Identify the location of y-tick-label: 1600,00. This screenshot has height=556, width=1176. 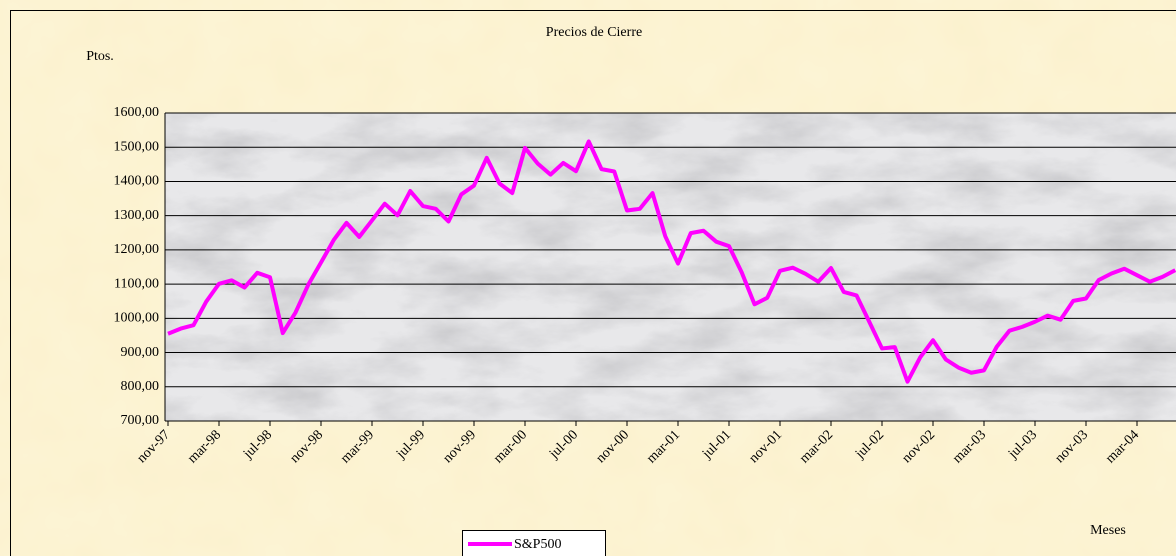
(137, 112).